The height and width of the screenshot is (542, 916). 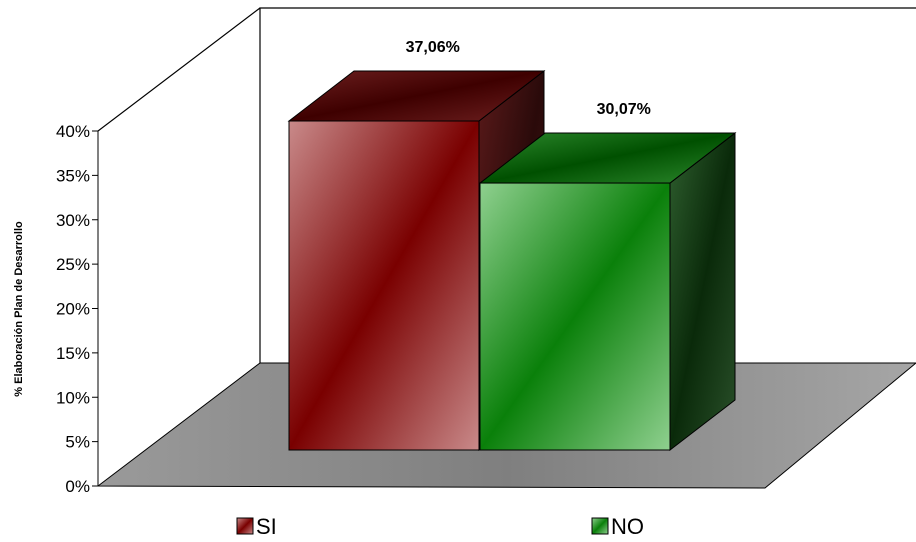 I want to click on y-tick-label: 0%, so click(x=77, y=486).